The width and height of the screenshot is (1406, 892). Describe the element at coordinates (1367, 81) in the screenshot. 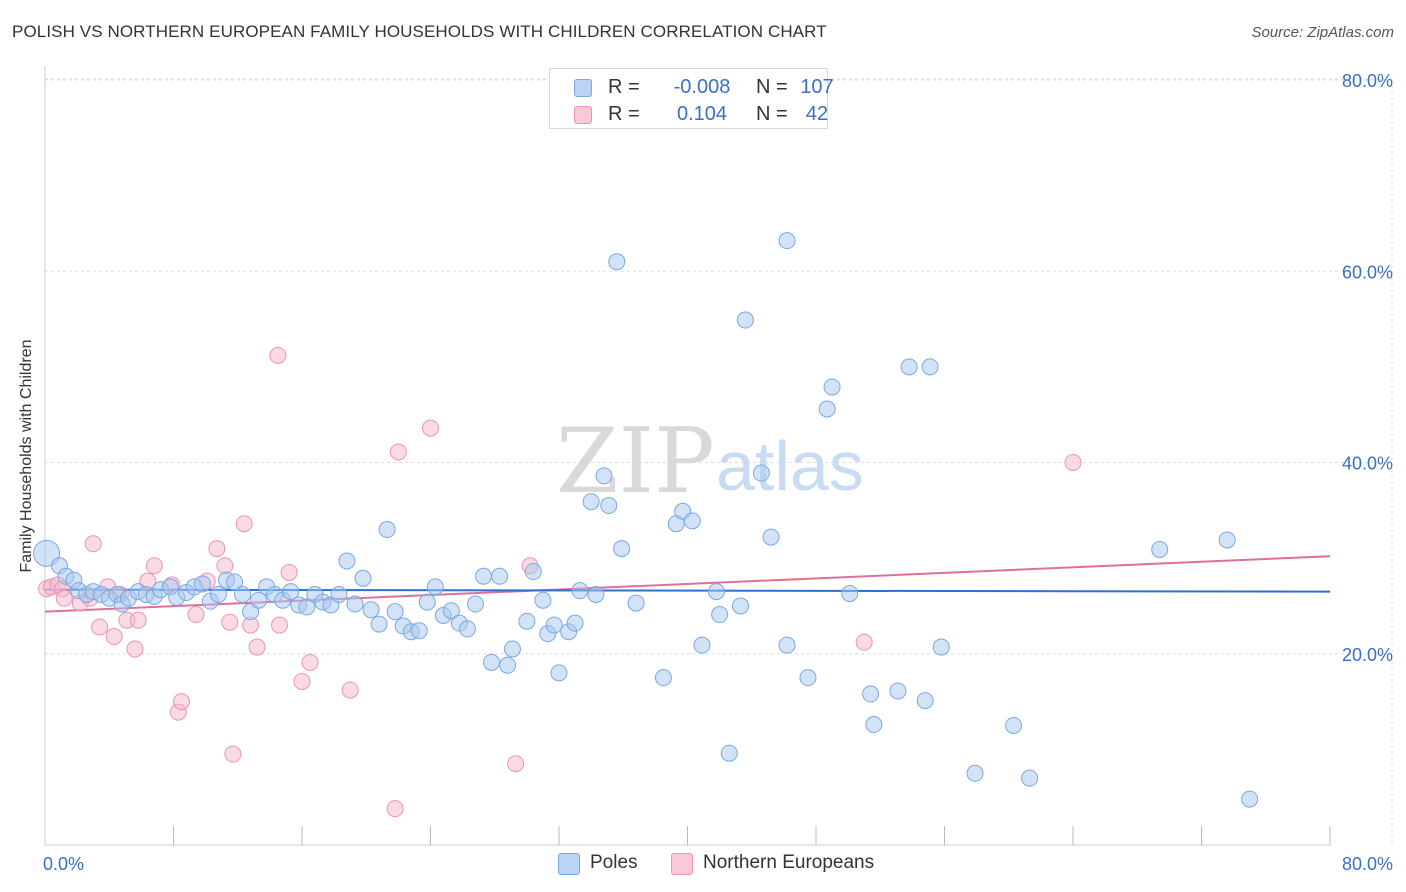

I see `y-tick-label: 80.0%` at that location.